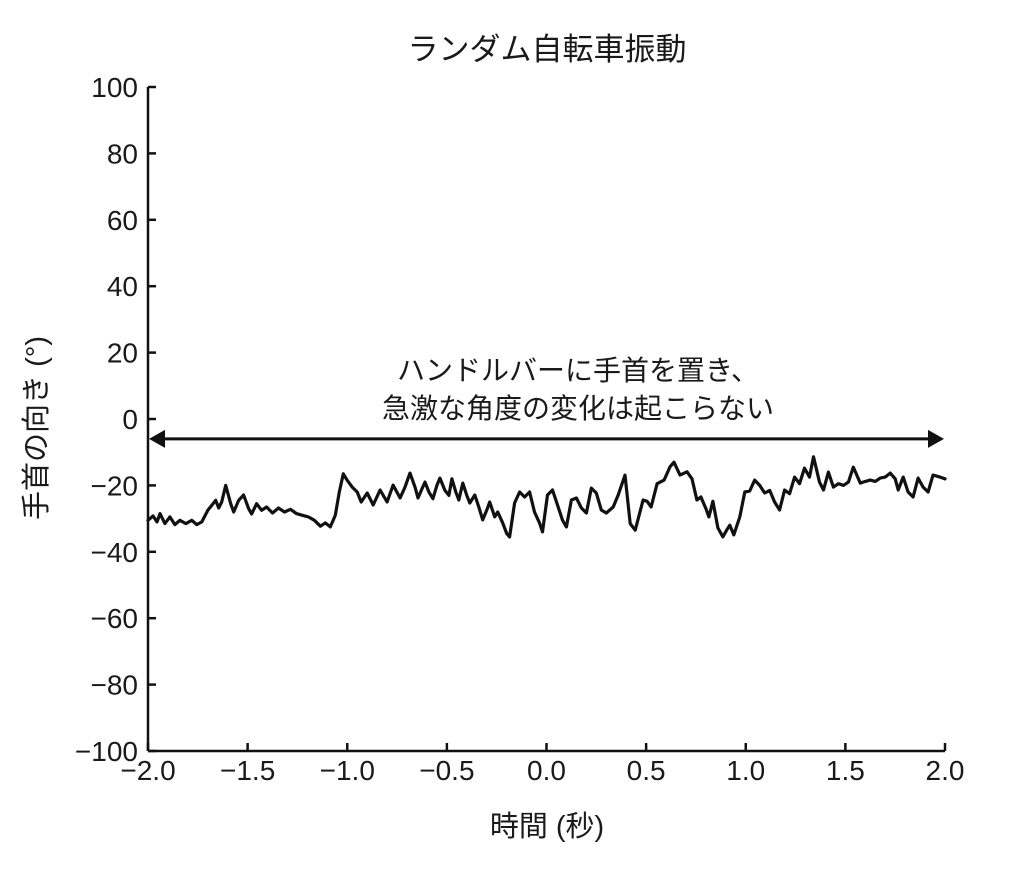 The image size is (1024, 872). I want to click on x-tick-label: 0.5, so click(646, 770).